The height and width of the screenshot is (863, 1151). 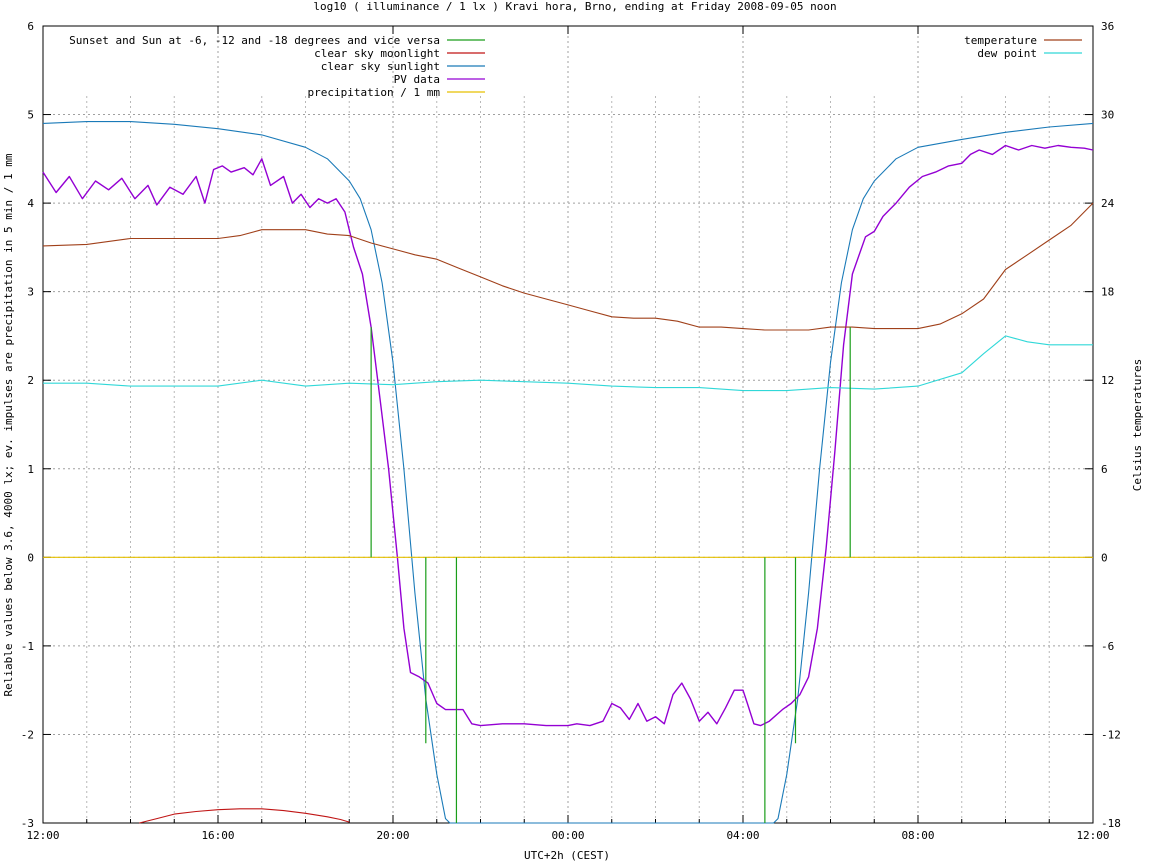 What do you see at coordinates (30, 203) in the screenshot?
I see `y-tick-label: 4` at bounding box center [30, 203].